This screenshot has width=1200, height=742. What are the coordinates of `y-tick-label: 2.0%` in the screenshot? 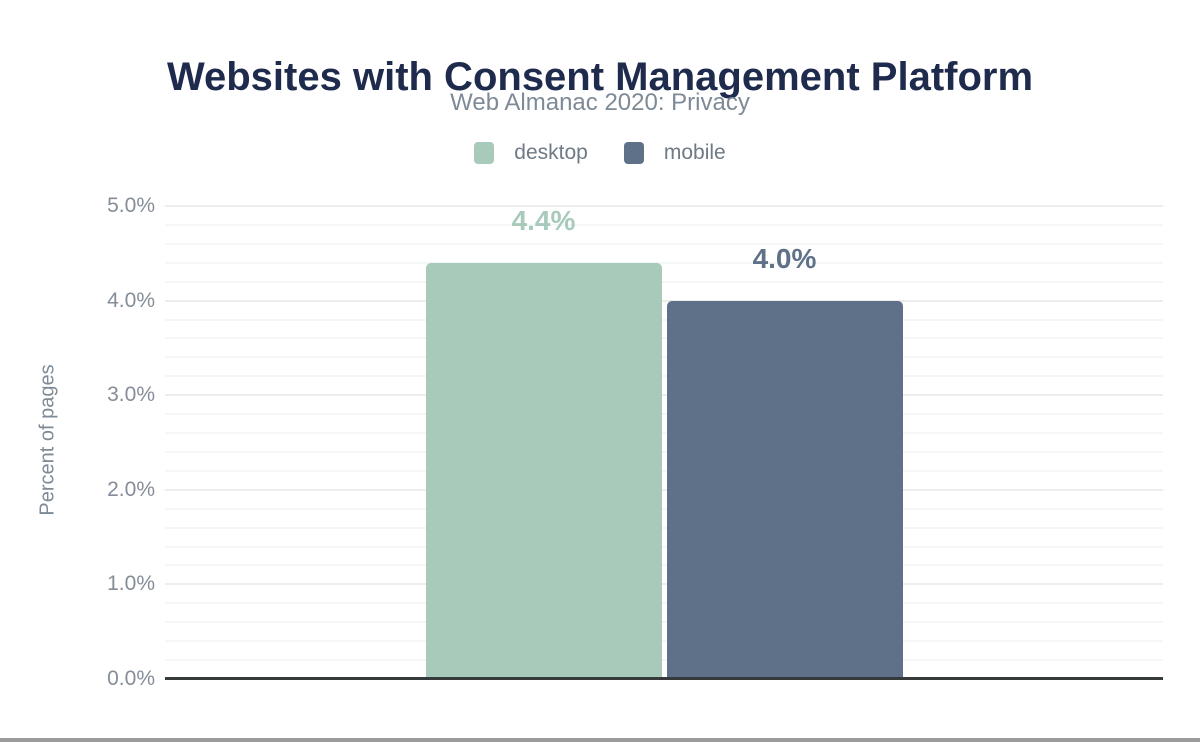 It's located at (131, 489).